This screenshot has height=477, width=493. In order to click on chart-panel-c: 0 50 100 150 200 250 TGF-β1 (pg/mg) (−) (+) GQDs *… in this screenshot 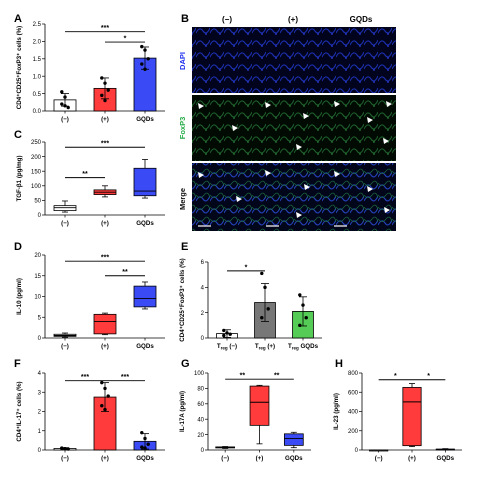, I will do `click(90, 183)`.